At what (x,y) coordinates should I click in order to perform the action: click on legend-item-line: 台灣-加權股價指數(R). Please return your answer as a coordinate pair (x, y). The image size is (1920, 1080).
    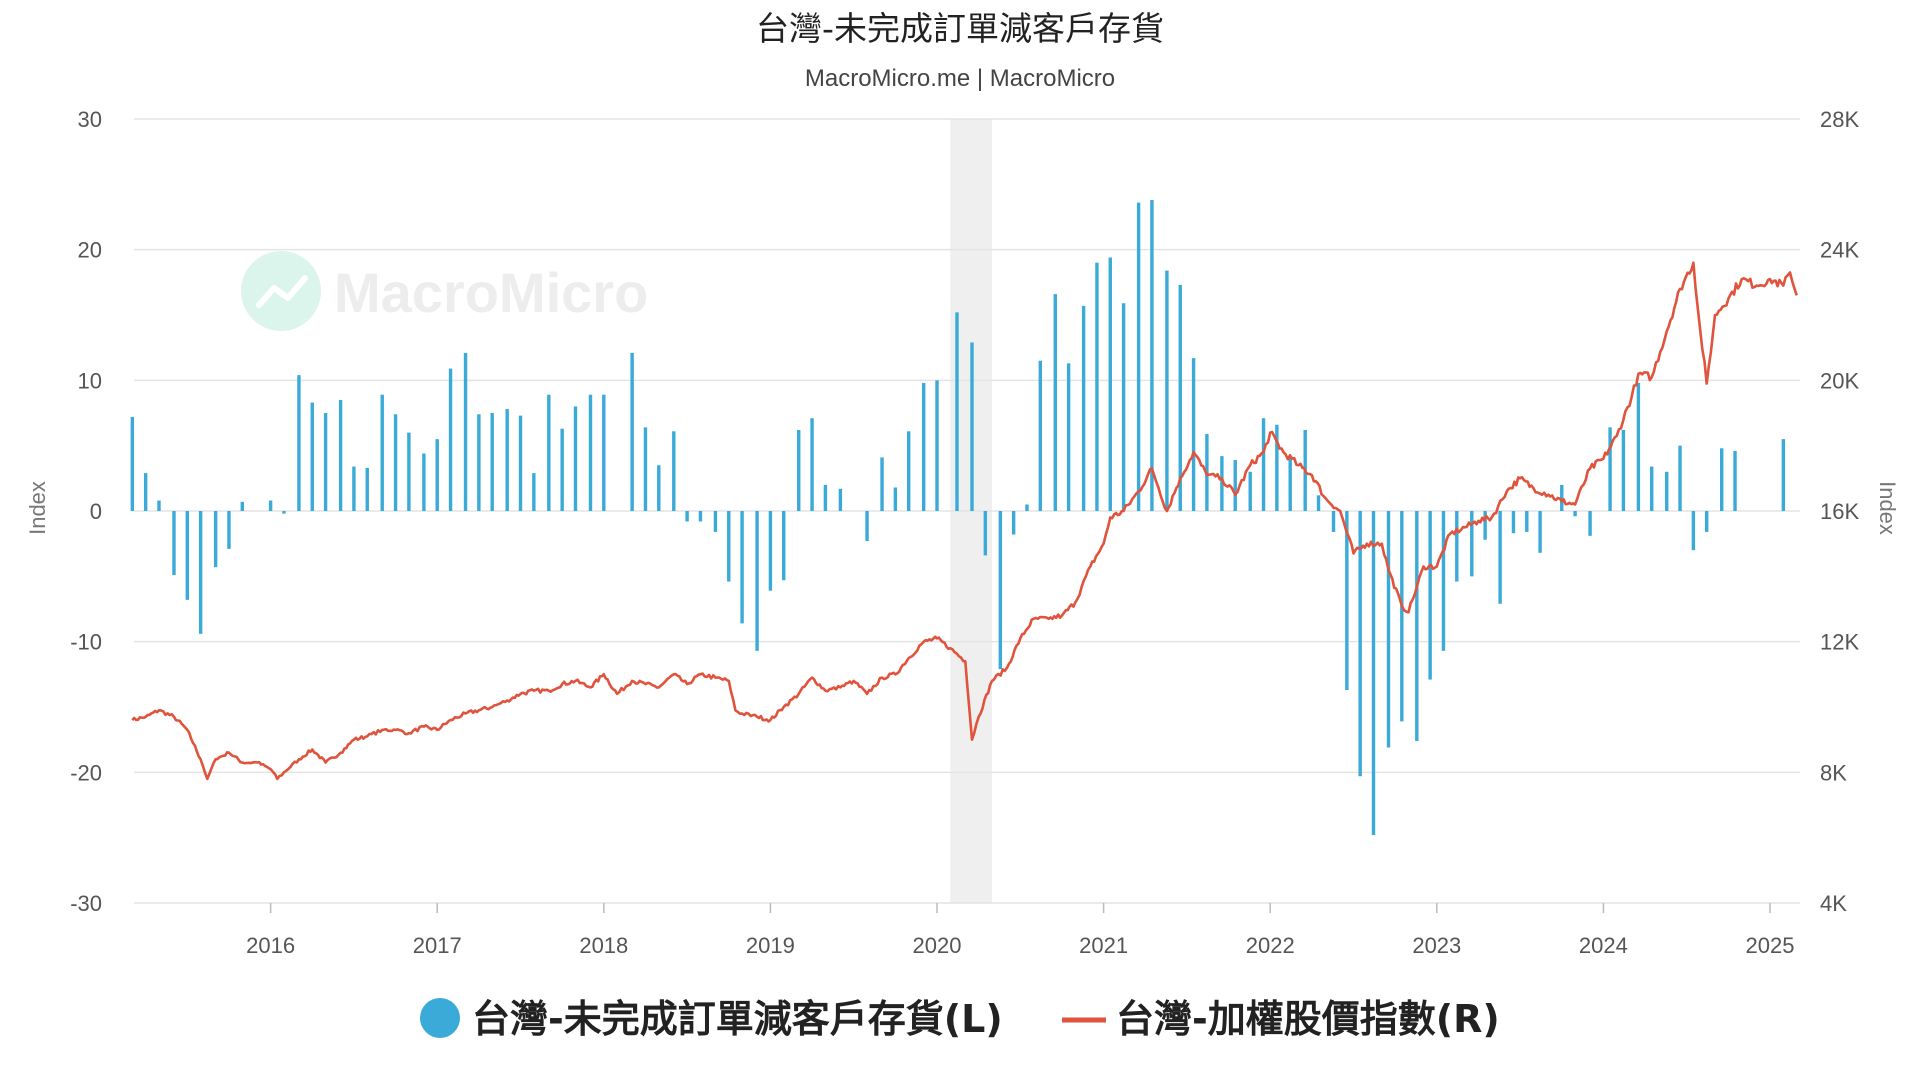
    Looking at the image, I should click on (1281, 1019).